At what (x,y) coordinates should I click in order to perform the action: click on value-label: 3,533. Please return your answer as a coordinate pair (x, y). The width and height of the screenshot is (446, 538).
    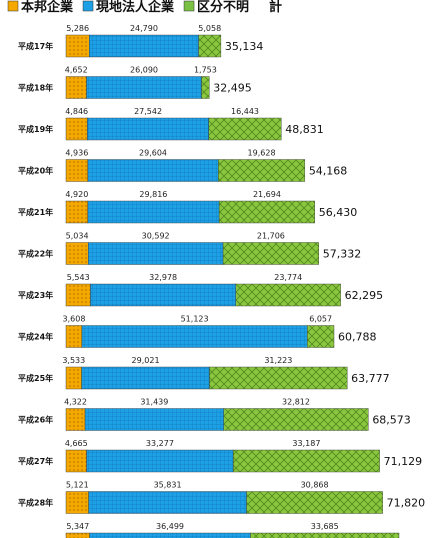
    Looking at the image, I should click on (73, 360).